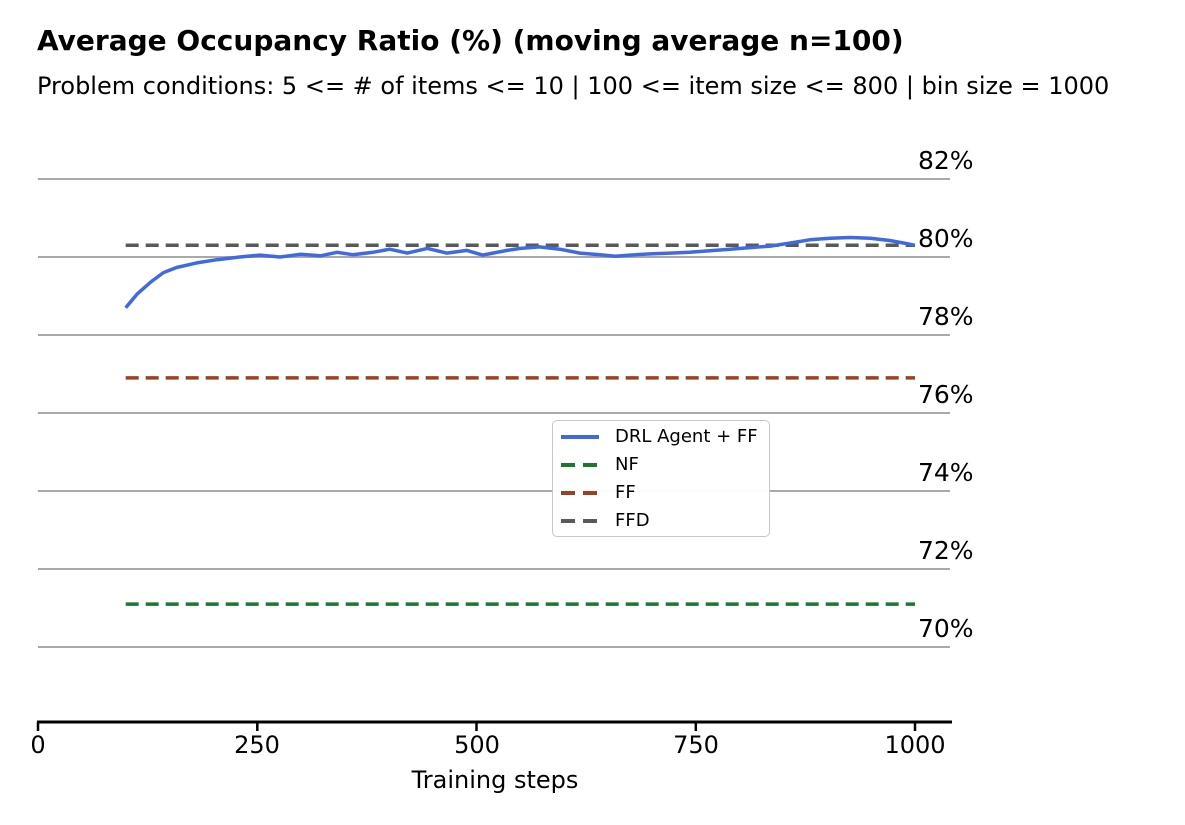  What do you see at coordinates (696, 745) in the screenshot?
I see `x-tick-label: 750` at bounding box center [696, 745].